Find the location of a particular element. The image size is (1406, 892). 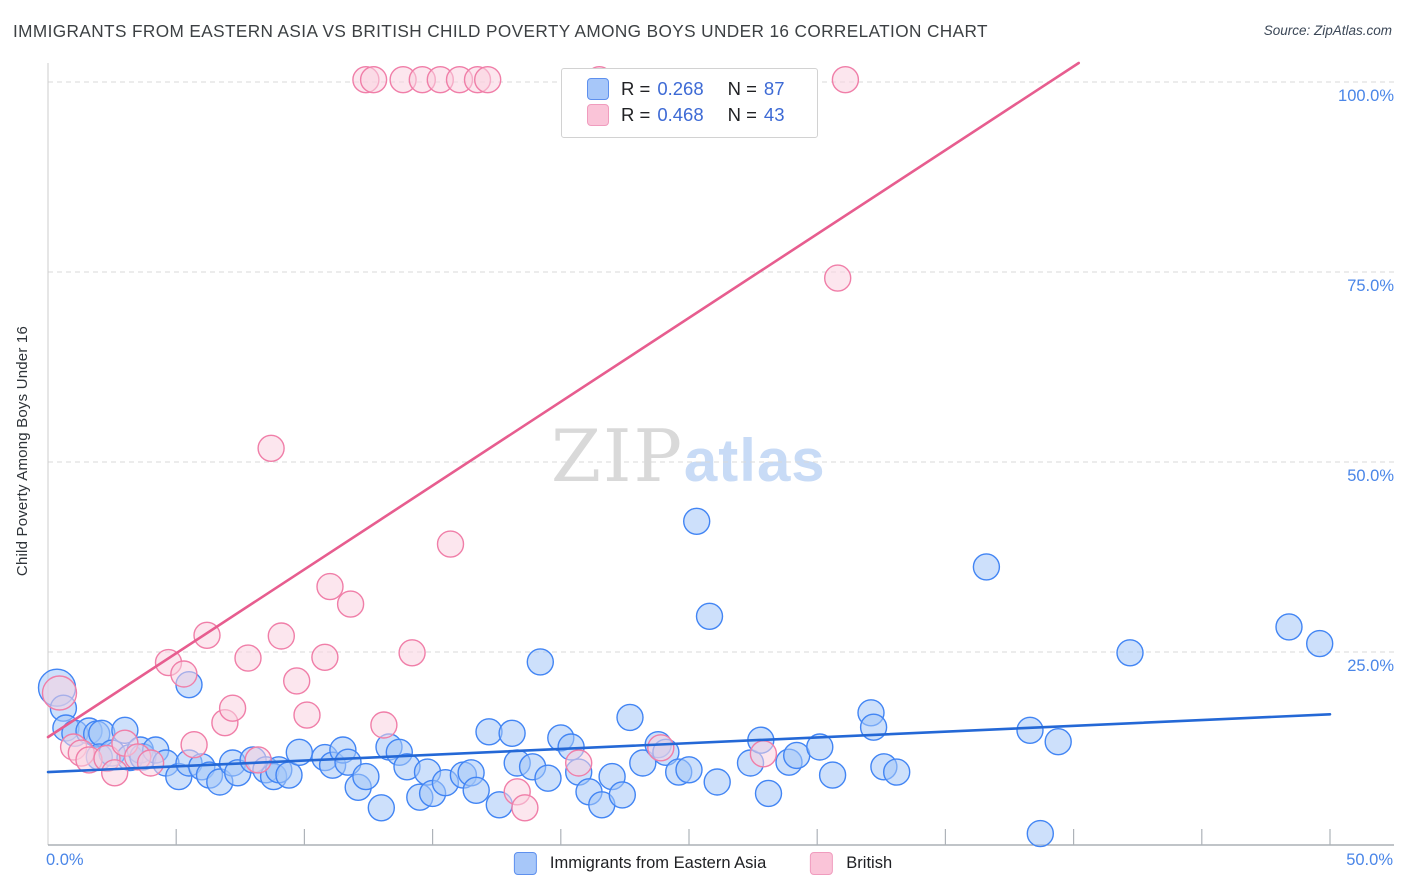

pink-series-swatch is located at coordinates (598, 115).